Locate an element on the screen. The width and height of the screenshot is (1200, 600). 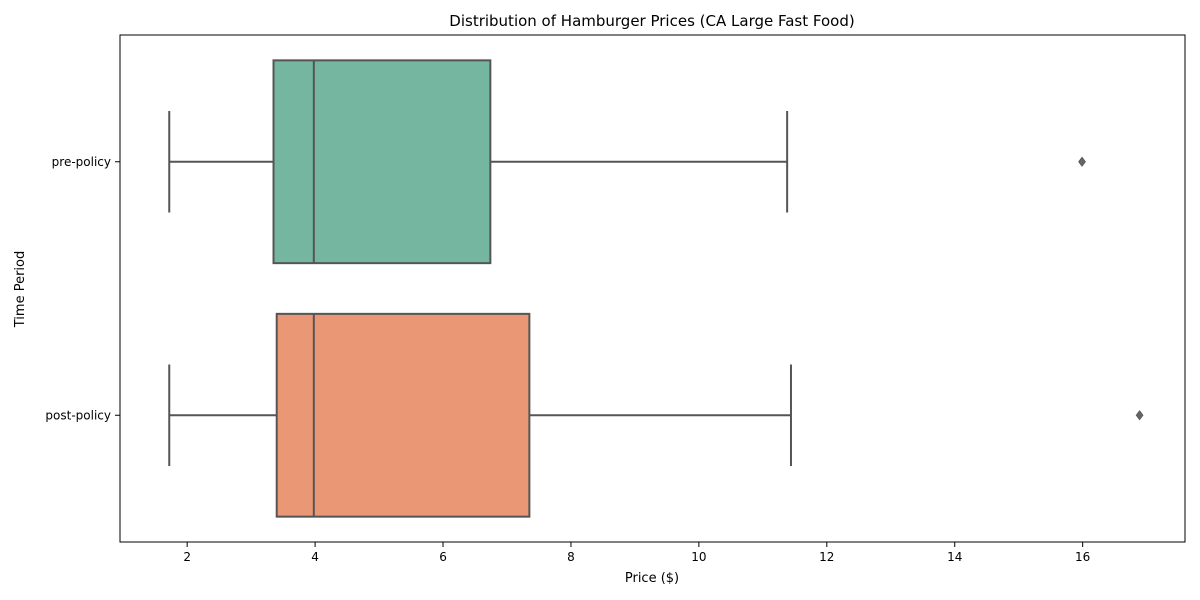
x-axis-label: Price ($) is located at coordinates (652, 578).